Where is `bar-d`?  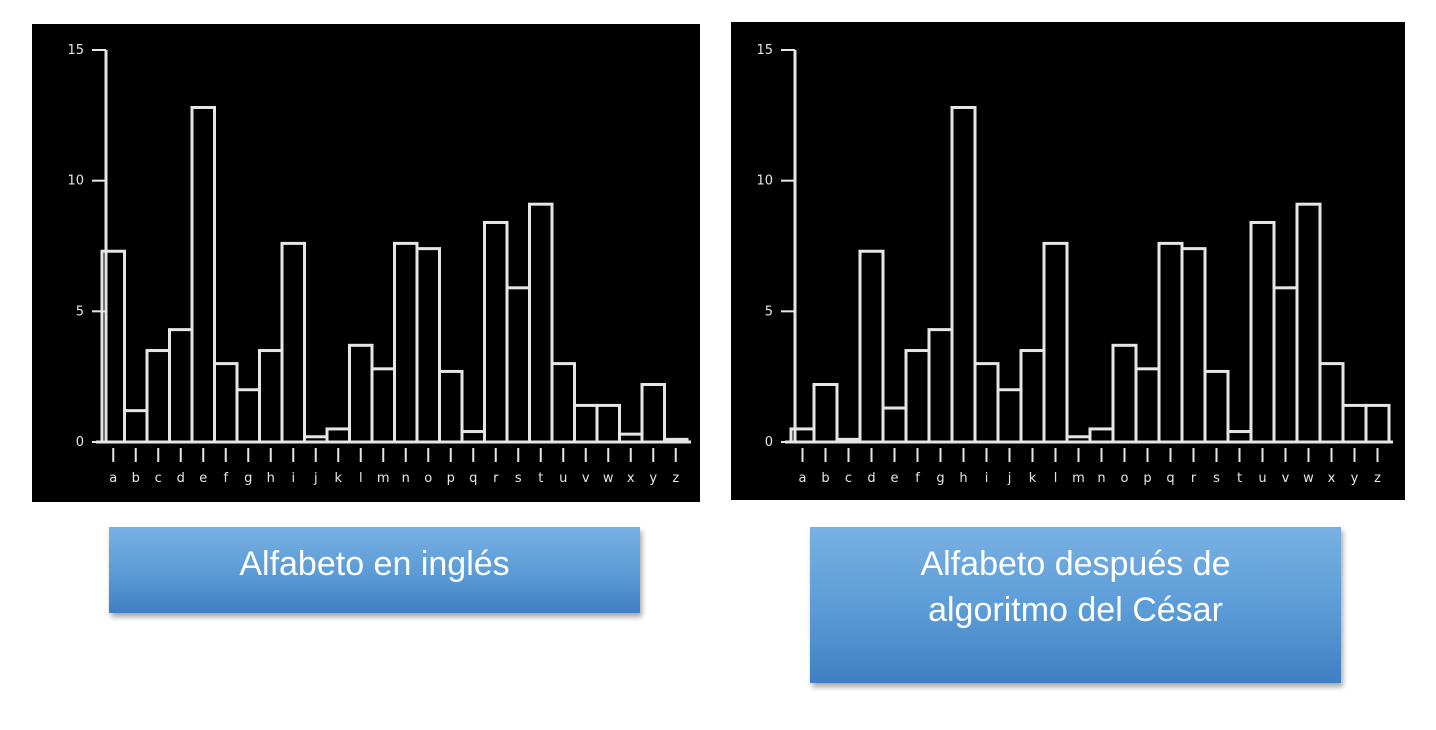
bar-d is located at coordinates (181, 386).